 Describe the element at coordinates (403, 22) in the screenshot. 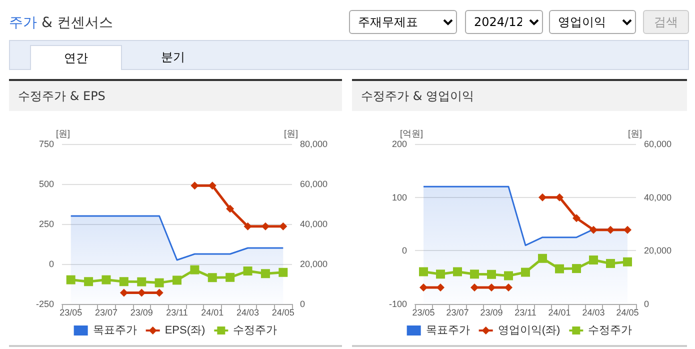

I see `text: 주재무제표` at that location.